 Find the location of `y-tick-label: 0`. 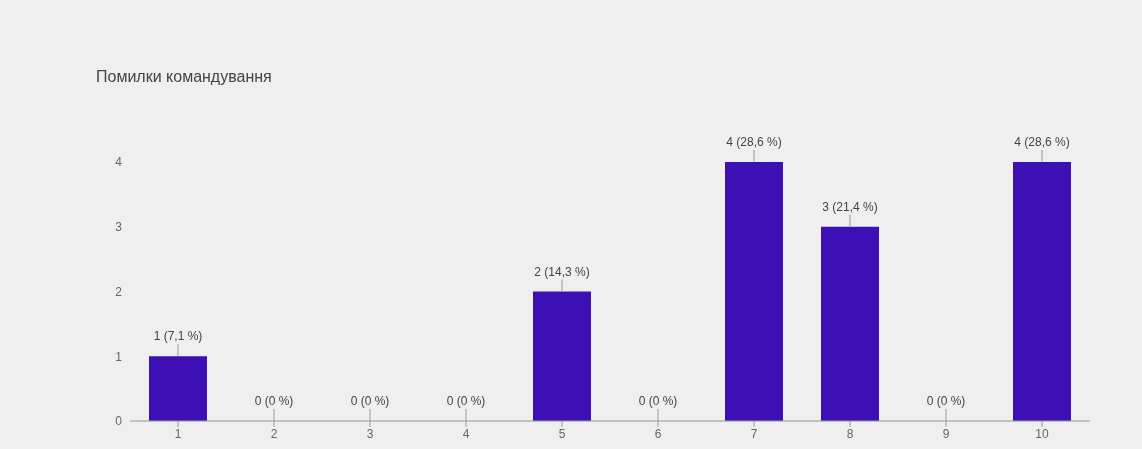

y-tick-label: 0 is located at coordinates (119, 421).